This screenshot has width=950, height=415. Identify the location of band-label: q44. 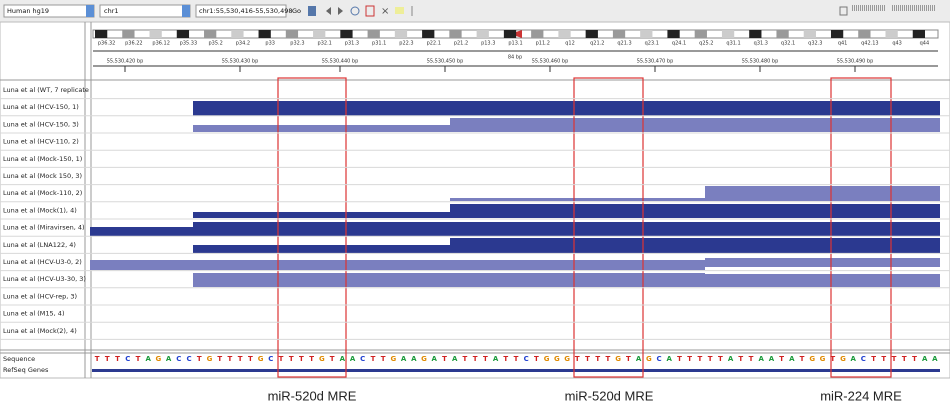
(925, 44).